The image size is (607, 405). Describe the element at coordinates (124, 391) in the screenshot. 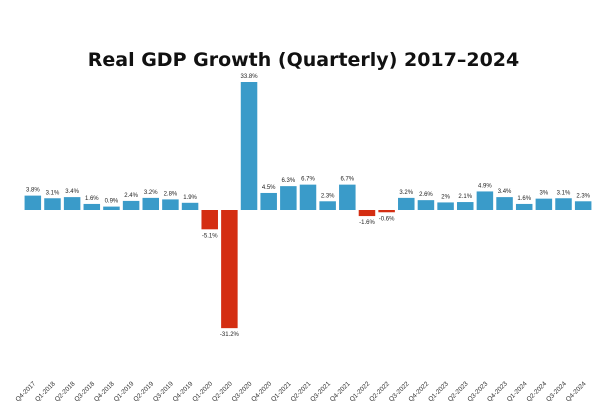

I see `x-tick-label: Q1-2019` at that location.